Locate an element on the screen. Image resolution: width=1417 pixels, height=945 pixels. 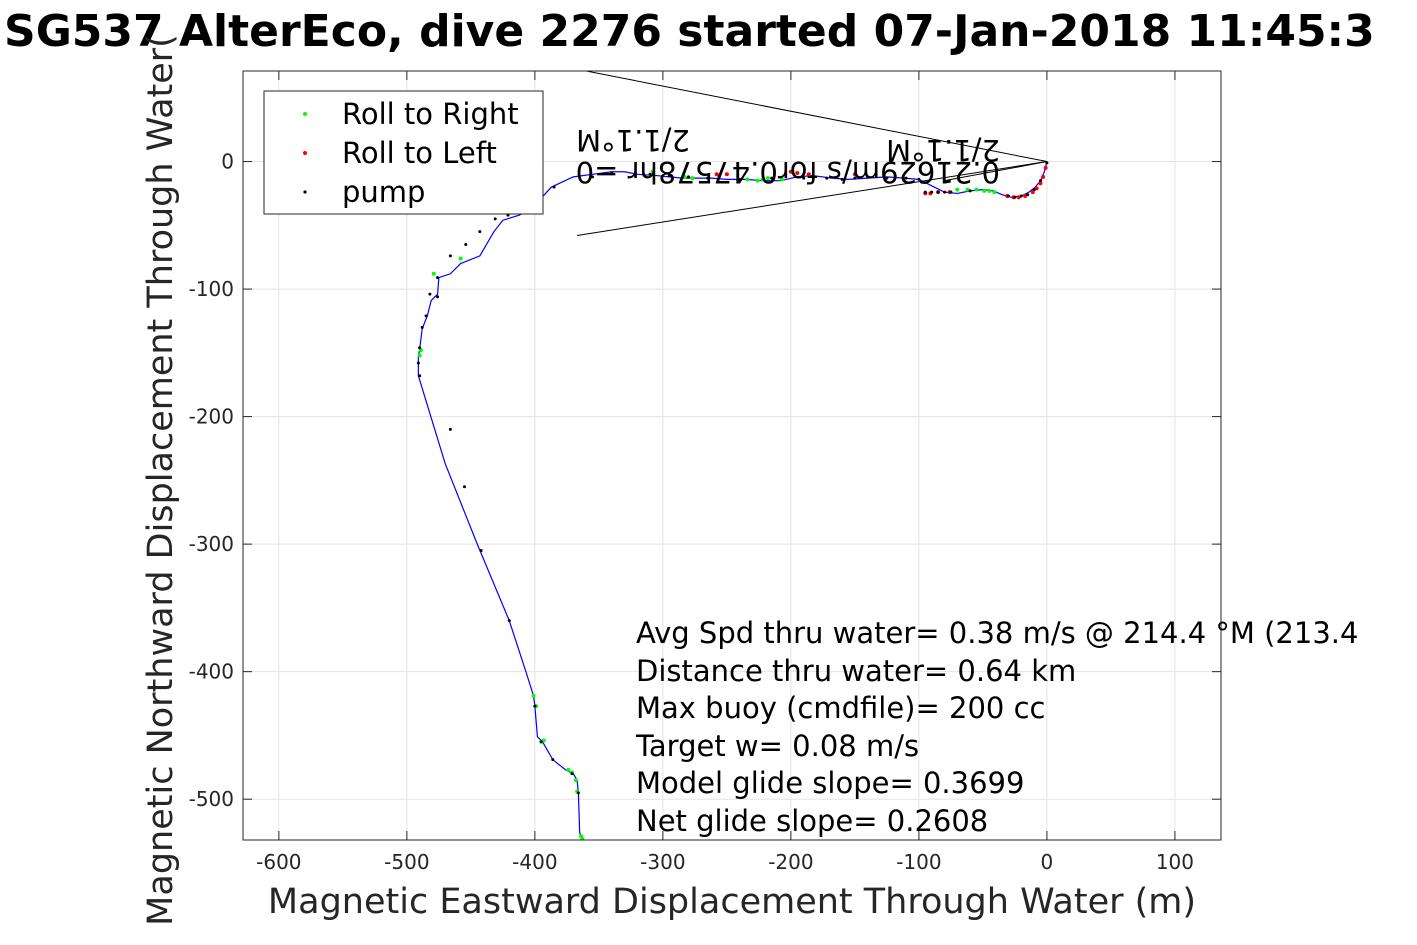
x-tick-label: 0 is located at coordinates (1047, 862).